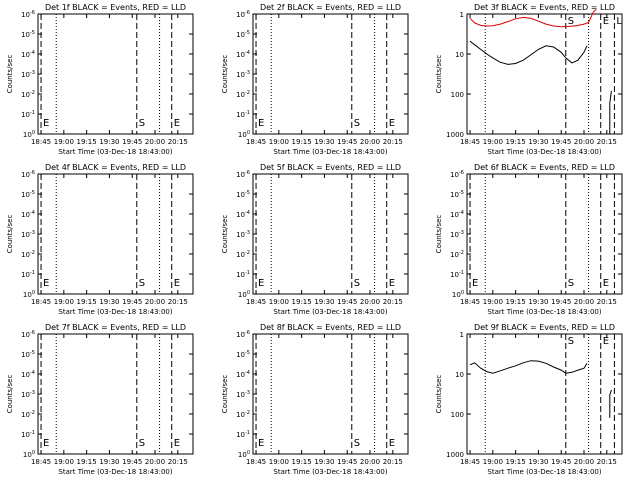 This screenshot has height=485, width=640. Describe the element at coordinates (544, 7) in the screenshot. I see `plot-title: Det 3f BLACK = Events, RED = LLD` at that location.